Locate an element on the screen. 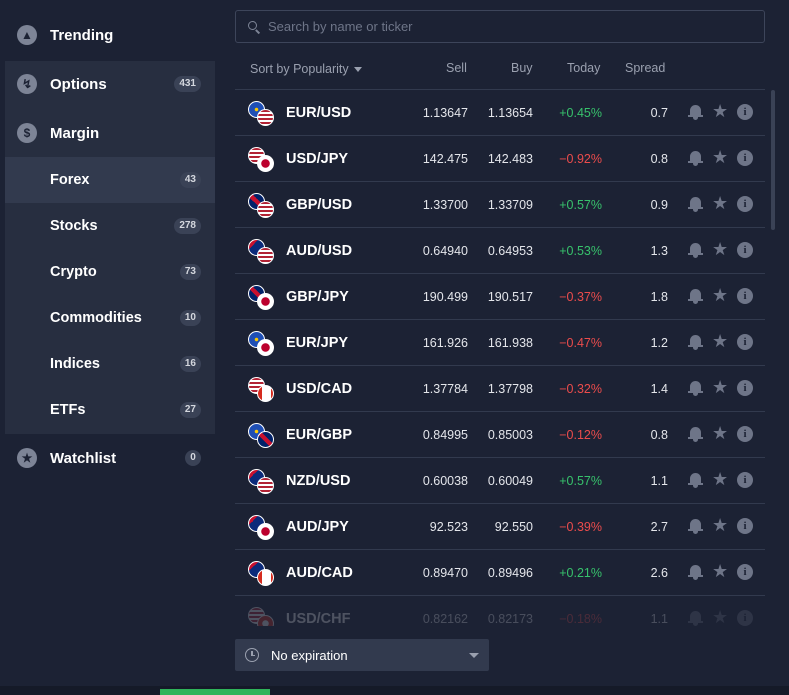 The image size is (789, 695). divider is located at coordinates (500, 89).